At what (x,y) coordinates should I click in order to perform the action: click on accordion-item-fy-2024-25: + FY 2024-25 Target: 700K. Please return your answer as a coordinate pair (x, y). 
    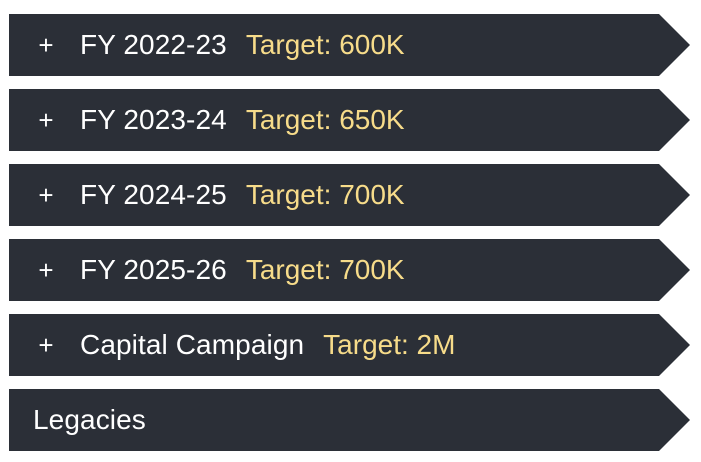
    Looking at the image, I should click on (349, 195).